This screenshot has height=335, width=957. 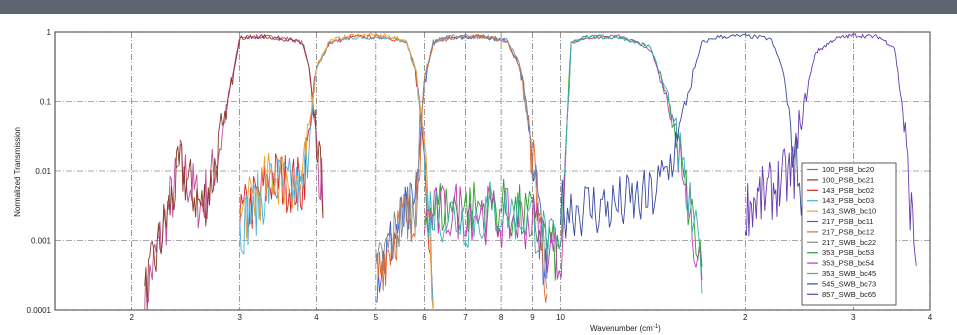 I want to click on y-axis-label: Normalized Transmission, so click(x=17, y=172).